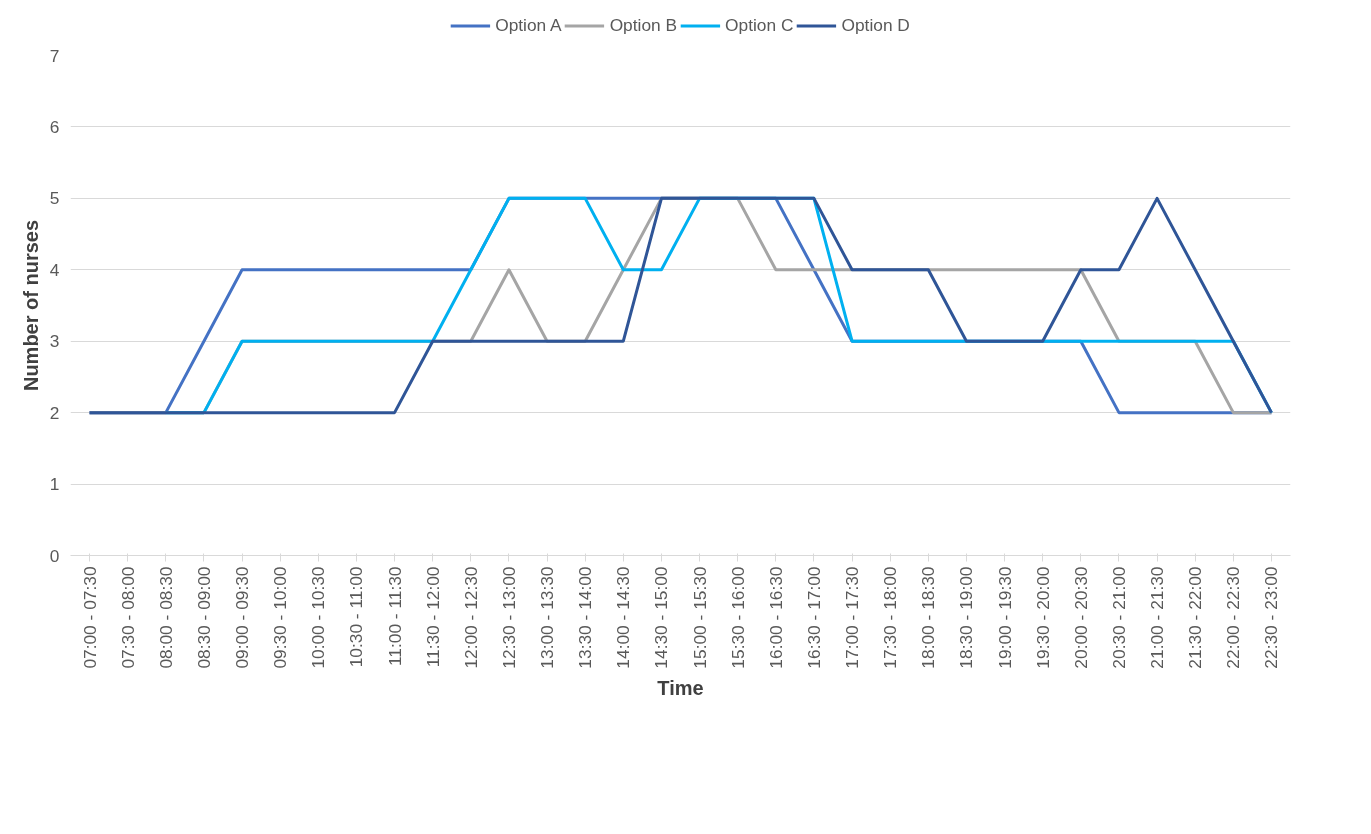 Image resolution: width=1371 pixels, height=834 pixels. What do you see at coordinates (737, 617) in the screenshot?
I see `x-tick-label: 15:30 - 16:00` at bounding box center [737, 617].